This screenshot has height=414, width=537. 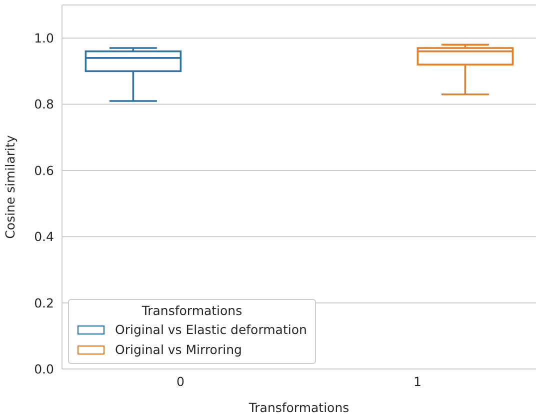 I want to click on y-tick-label: 0.8, so click(x=44, y=104).